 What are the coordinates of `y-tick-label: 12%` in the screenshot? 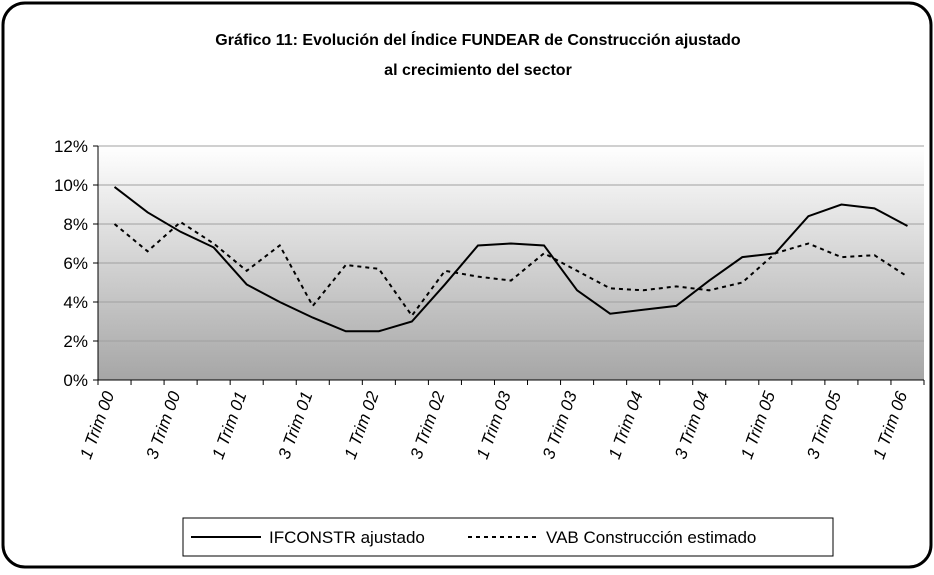 It's located at (71, 146).